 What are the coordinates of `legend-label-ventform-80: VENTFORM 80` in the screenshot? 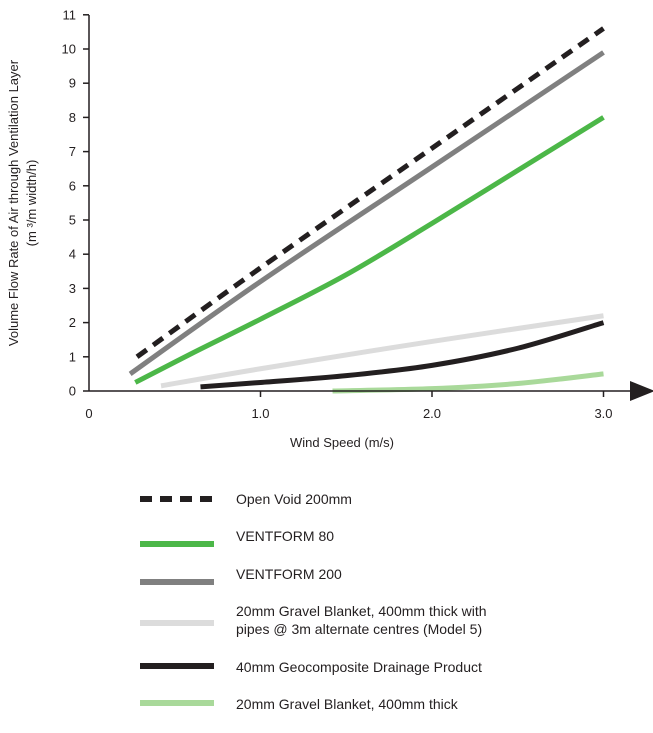 It's located at (285, 536).